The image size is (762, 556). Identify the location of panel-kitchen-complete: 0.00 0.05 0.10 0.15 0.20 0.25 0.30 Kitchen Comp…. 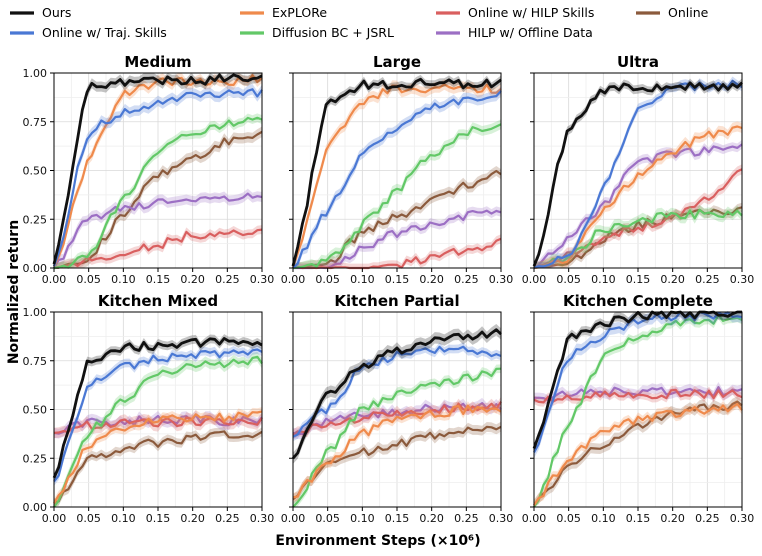
(638, 408).